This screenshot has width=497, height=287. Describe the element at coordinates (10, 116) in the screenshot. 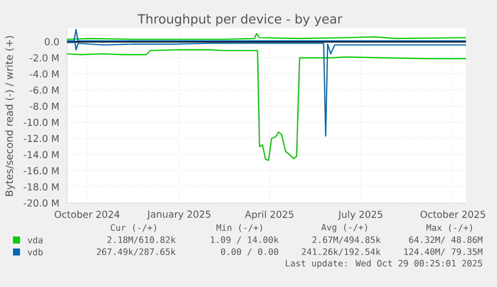

I see `y-axis-title: Bytes/second read (-) / write (+)` at that location.